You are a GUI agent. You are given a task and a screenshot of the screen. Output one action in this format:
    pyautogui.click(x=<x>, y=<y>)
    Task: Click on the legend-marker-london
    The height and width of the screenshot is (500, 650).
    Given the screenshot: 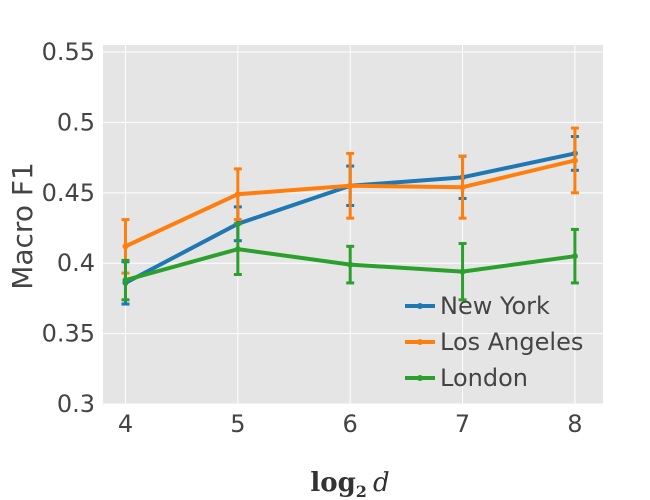 What is the action you would take?
    pyautogui.click(x=420, y=378)
    